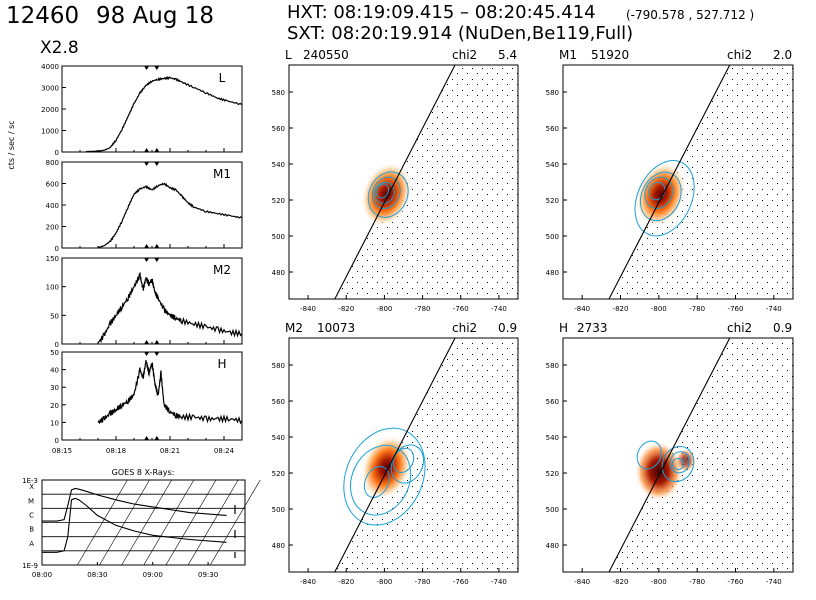  Describe the element at coordinates (736, 309) in the screenshot. I see `map-x-tick-label: -760` at that location.